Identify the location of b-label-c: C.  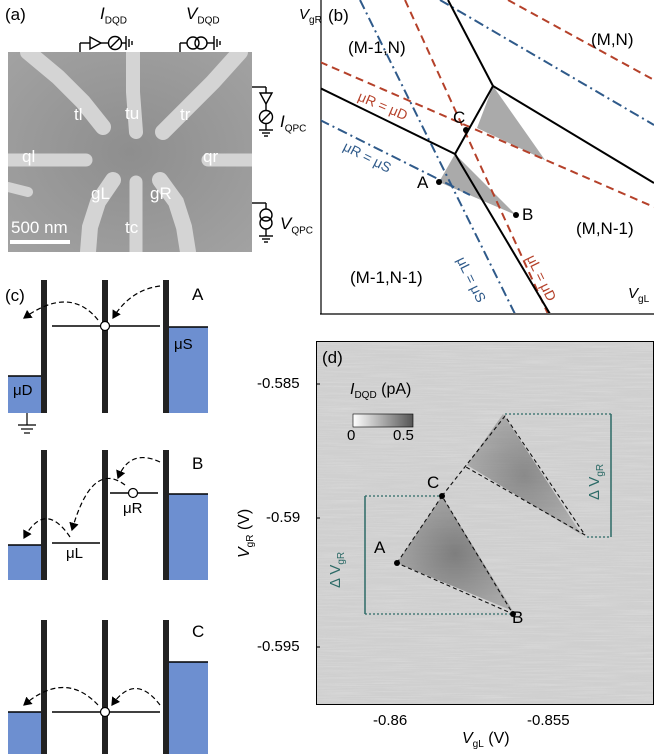
(459, 117).